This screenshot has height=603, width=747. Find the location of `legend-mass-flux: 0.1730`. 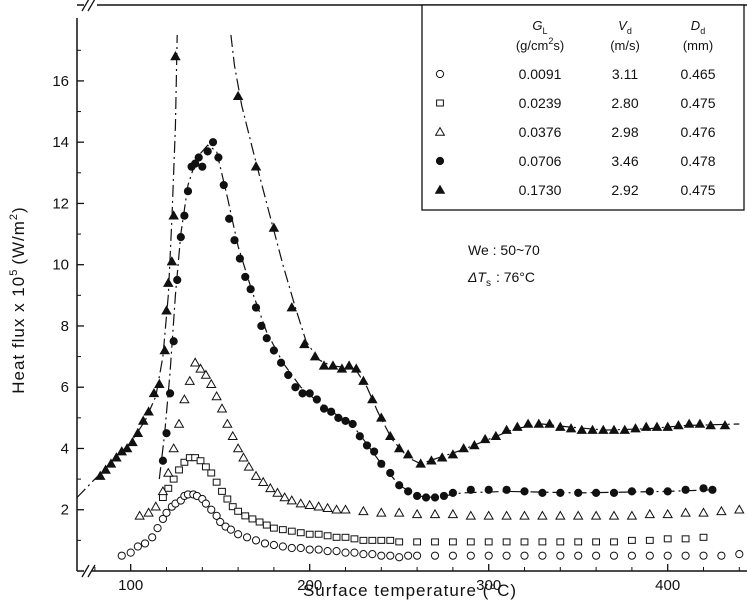

legend-mass-flux: 0.1730 is located at coordinates (540, 190).